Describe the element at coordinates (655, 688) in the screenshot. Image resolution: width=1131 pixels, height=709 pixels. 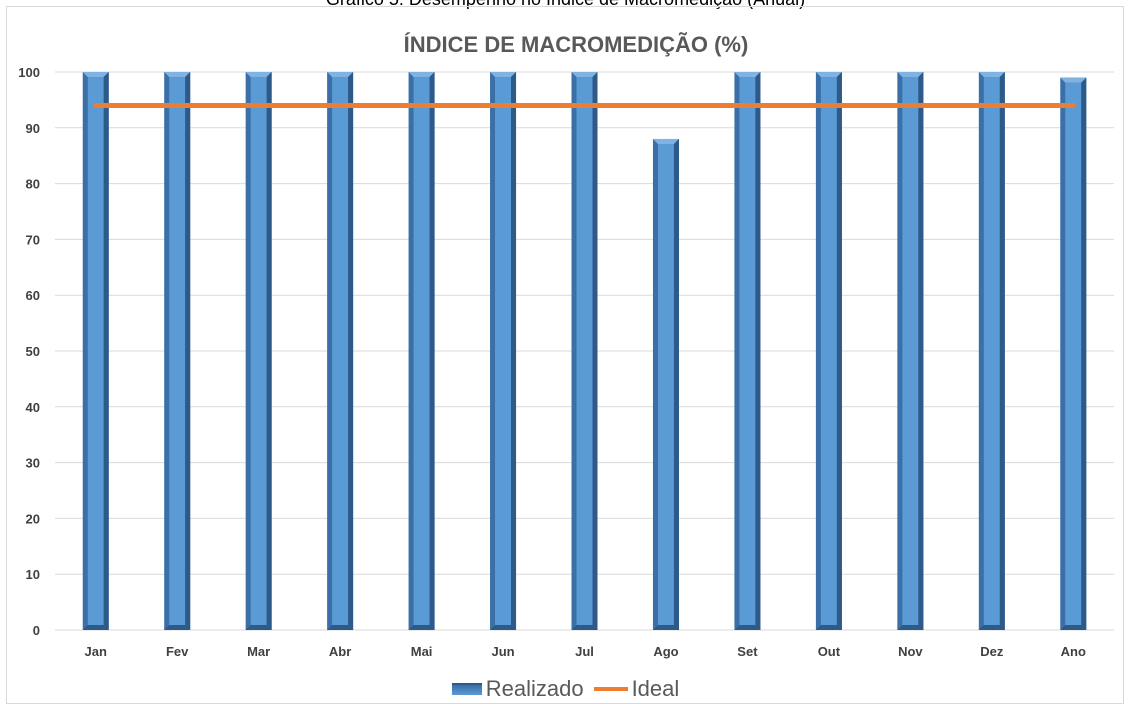
I see `legend-label-ideal: Ideal` at that location.